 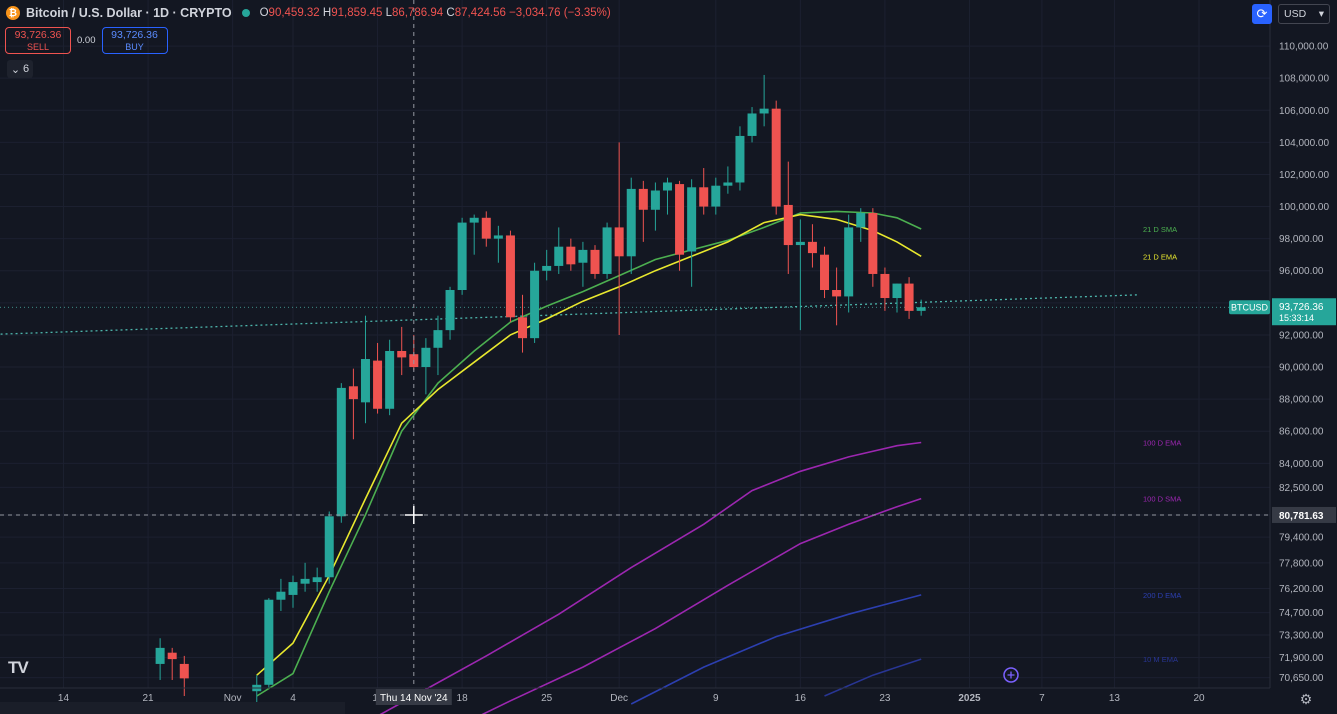 What do you see at coordinates (969, 698) in the screenshot?
I see `time-tick-label: 2025` at bounding box center [969, 698].